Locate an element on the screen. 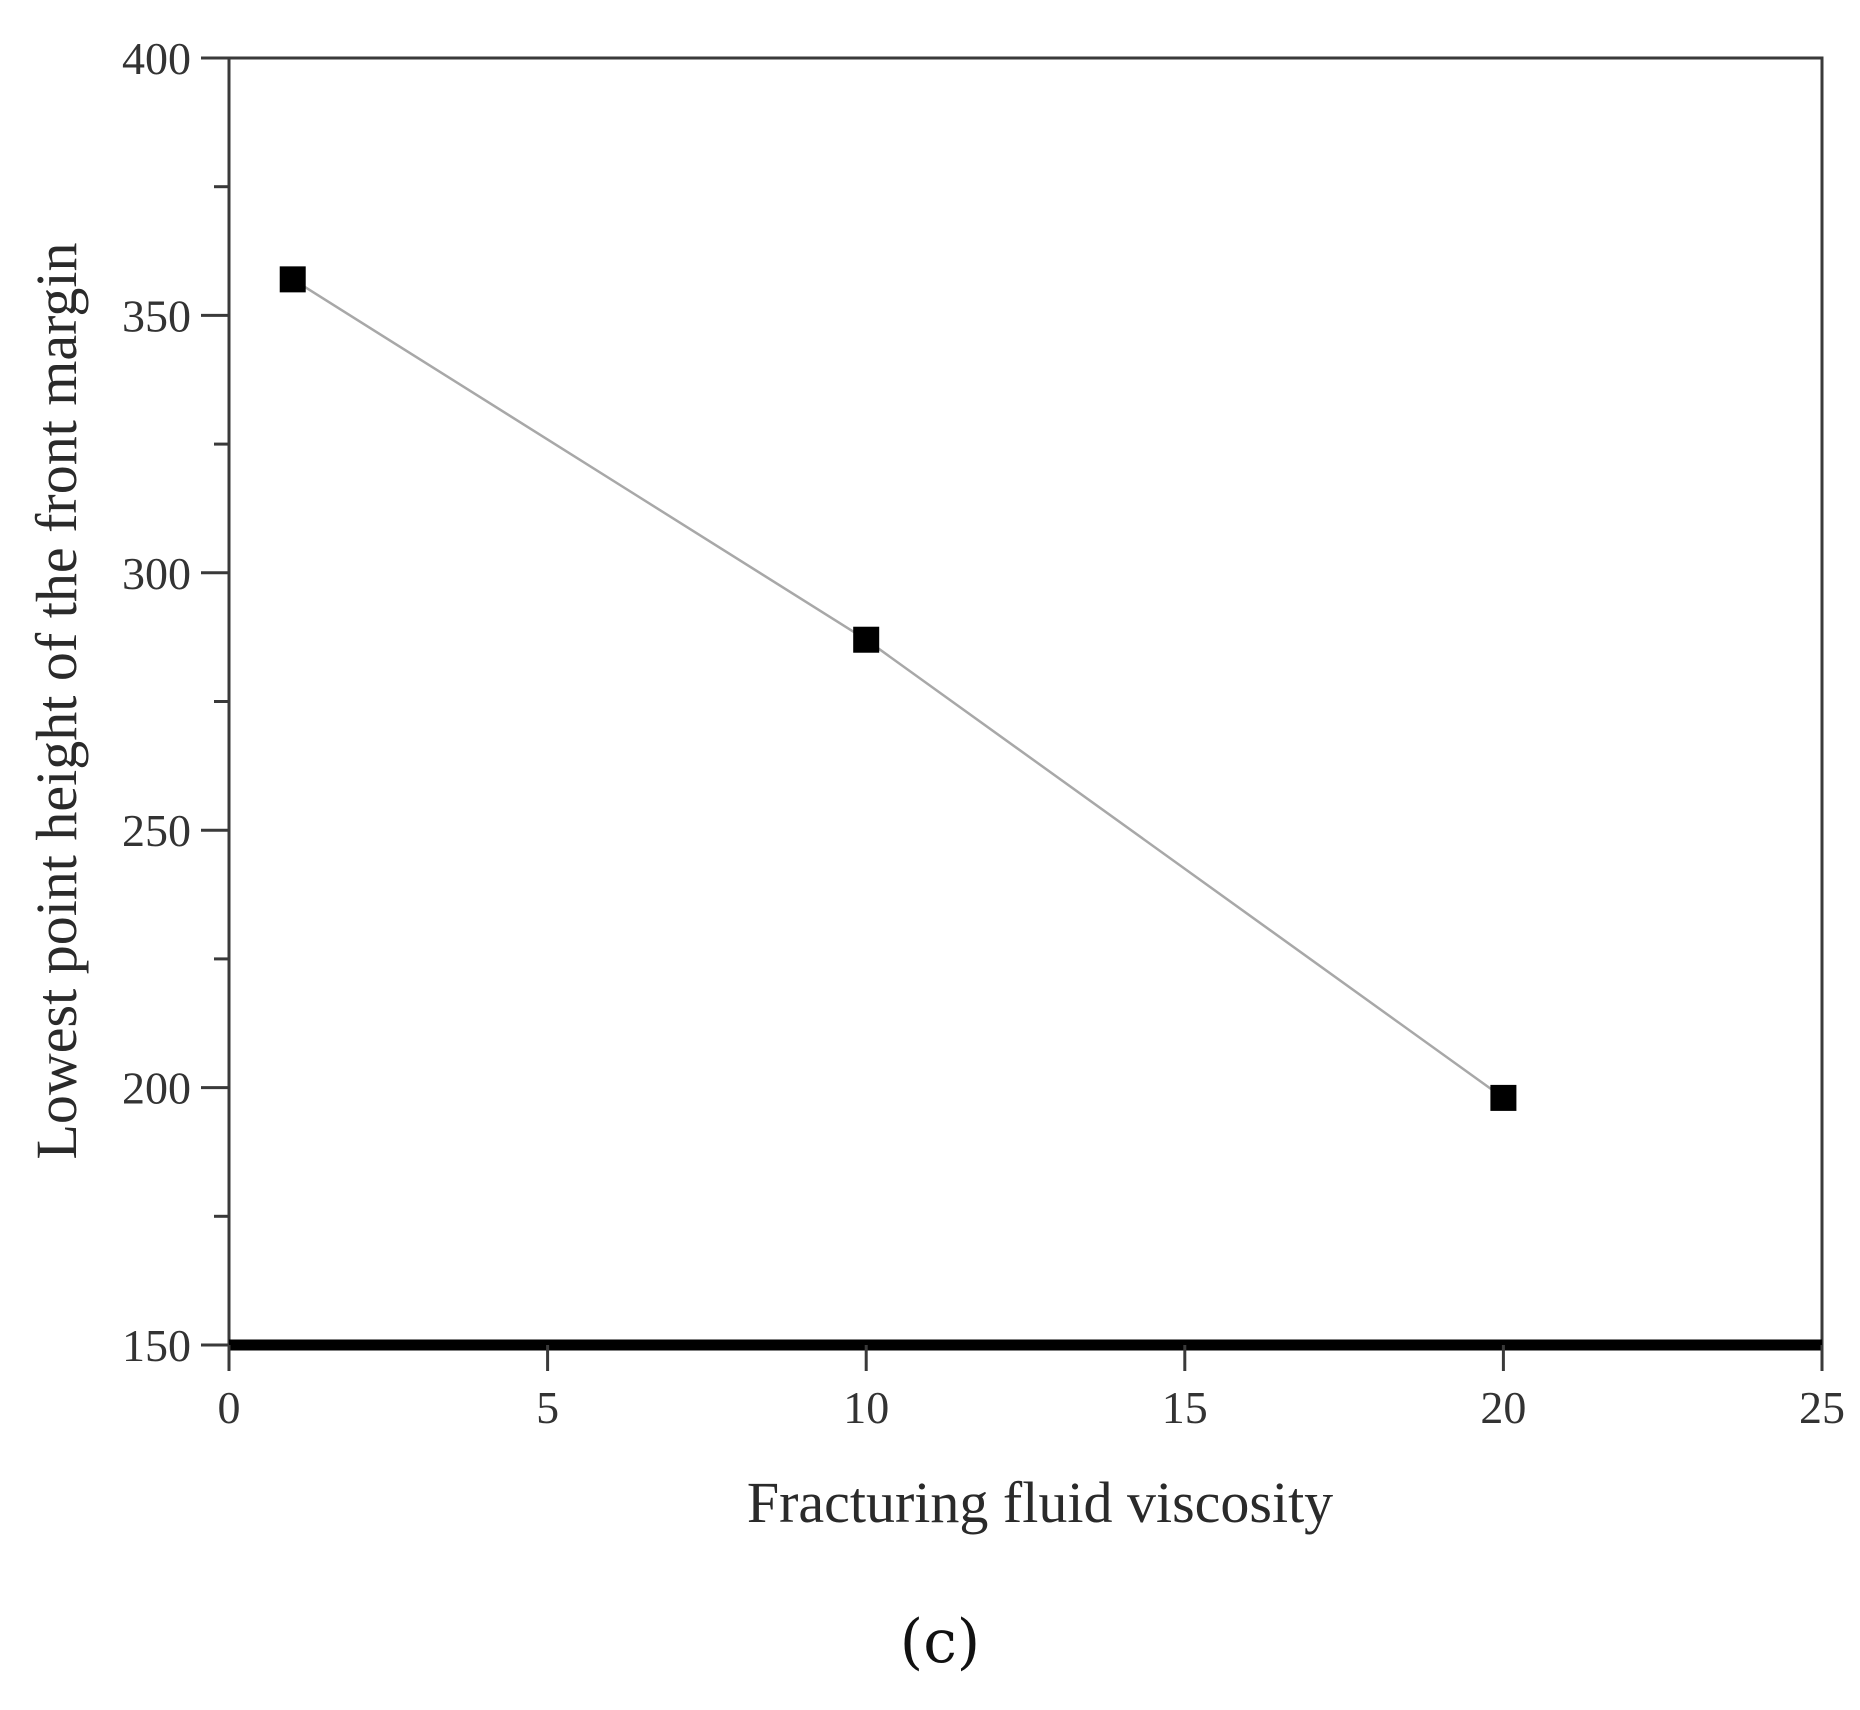  y-tick-label: 300 is located at coordinates (156, 573).